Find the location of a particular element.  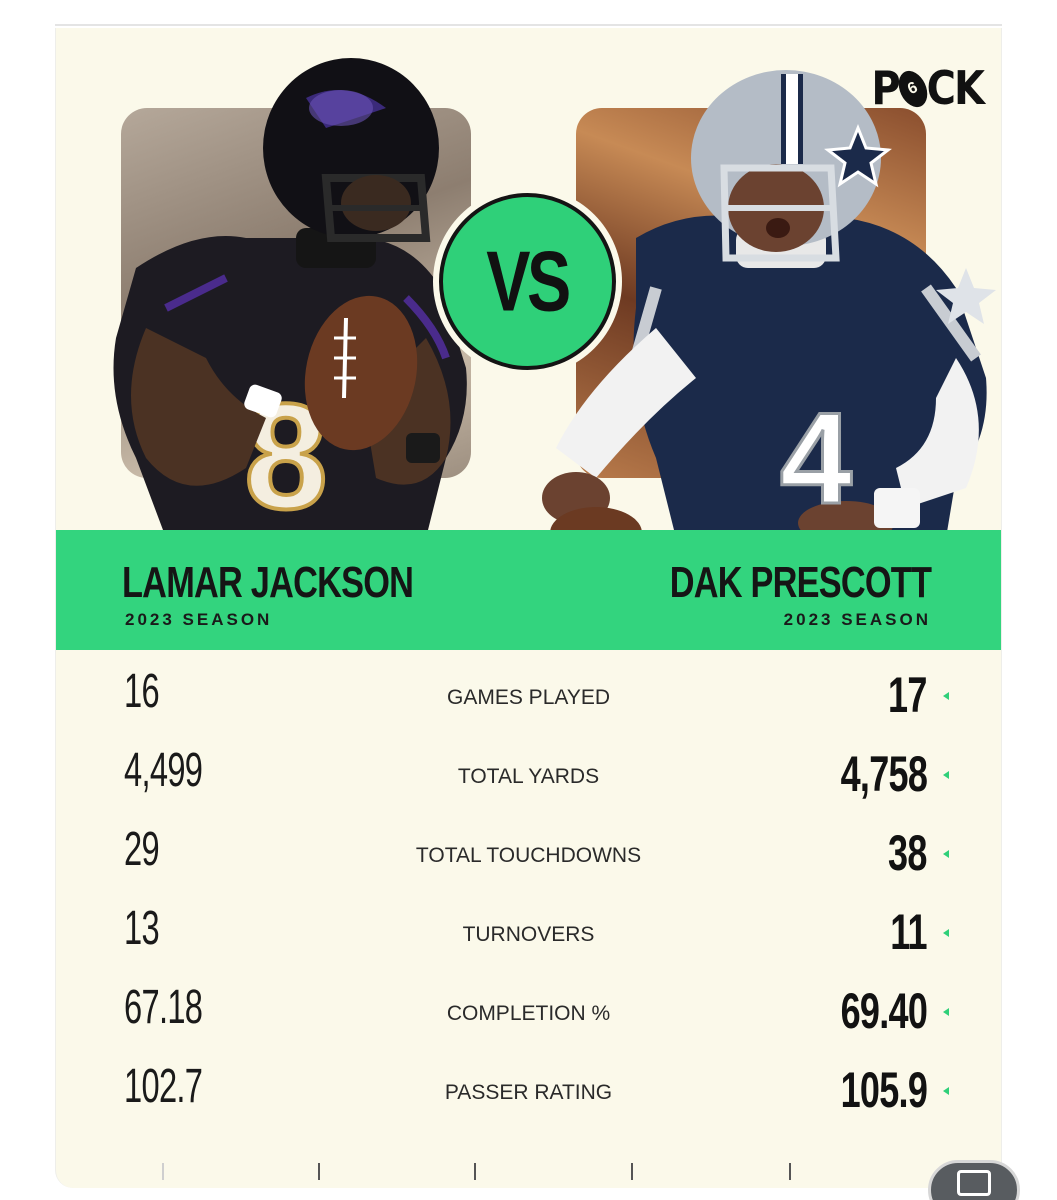

vs-badge: VS is located at coordinates (527, 281).